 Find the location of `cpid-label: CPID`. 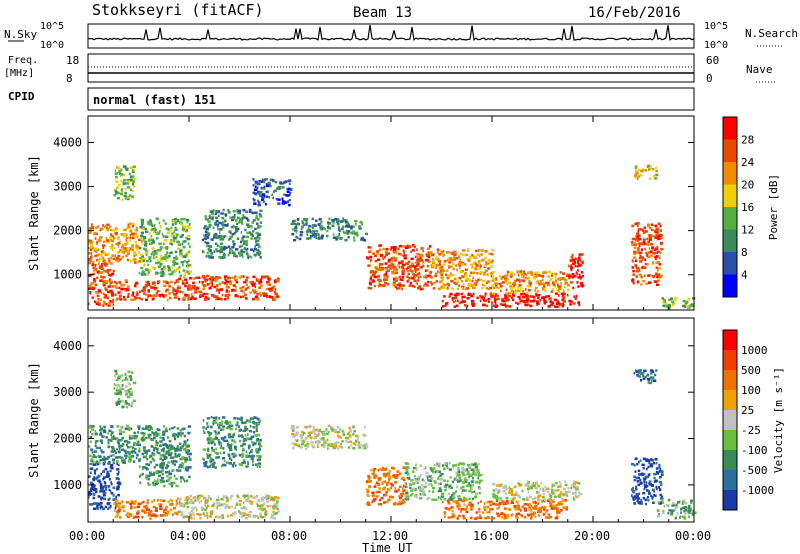

cpid-label: CPID is located at coordinates (21, 96).